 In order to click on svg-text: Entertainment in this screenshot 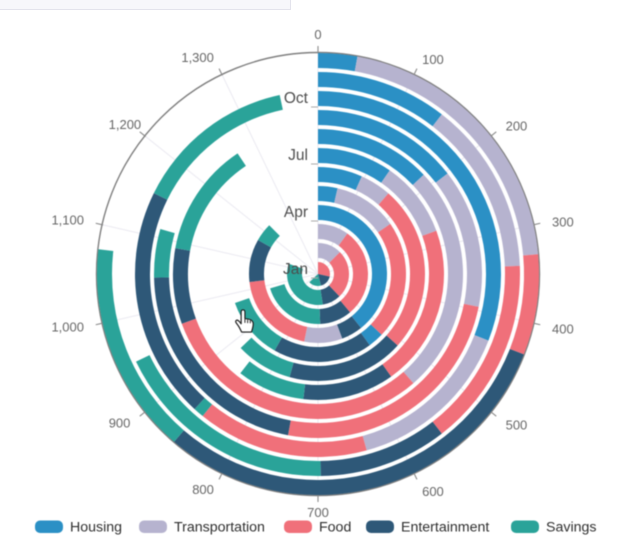, I will do `click(445, 528)`.